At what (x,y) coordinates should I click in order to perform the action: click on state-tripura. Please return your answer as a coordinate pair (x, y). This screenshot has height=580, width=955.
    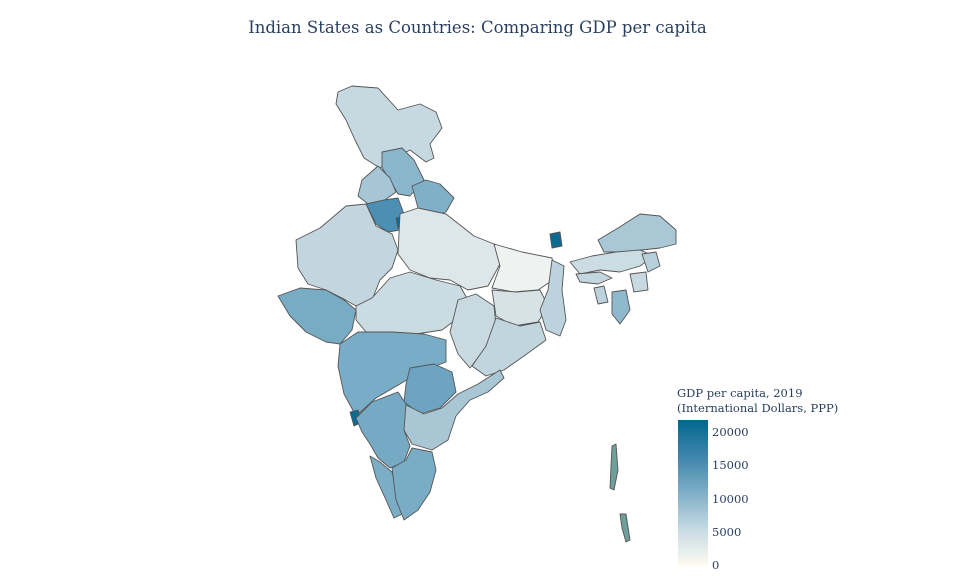
    Looking at the image, I should click on (601, 295).